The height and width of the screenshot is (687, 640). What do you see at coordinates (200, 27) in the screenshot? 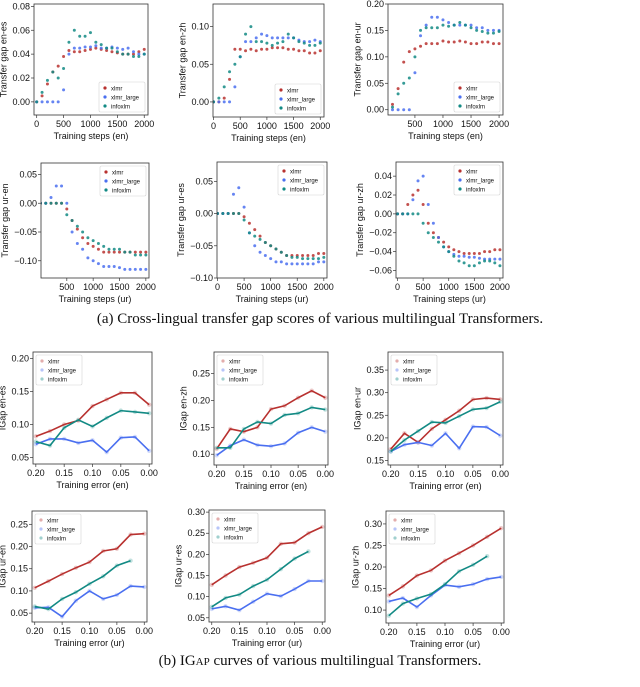
I see `y-tick-label: 0.10` at bounding box center [200, 27].